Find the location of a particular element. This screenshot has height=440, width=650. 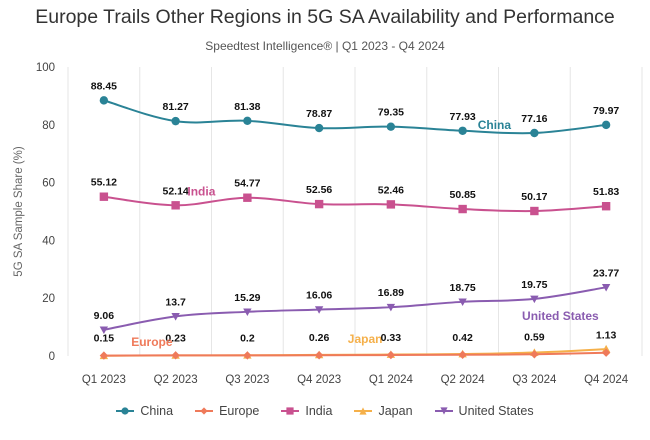

legend-item: Europe is located at coordinates (227, 411).